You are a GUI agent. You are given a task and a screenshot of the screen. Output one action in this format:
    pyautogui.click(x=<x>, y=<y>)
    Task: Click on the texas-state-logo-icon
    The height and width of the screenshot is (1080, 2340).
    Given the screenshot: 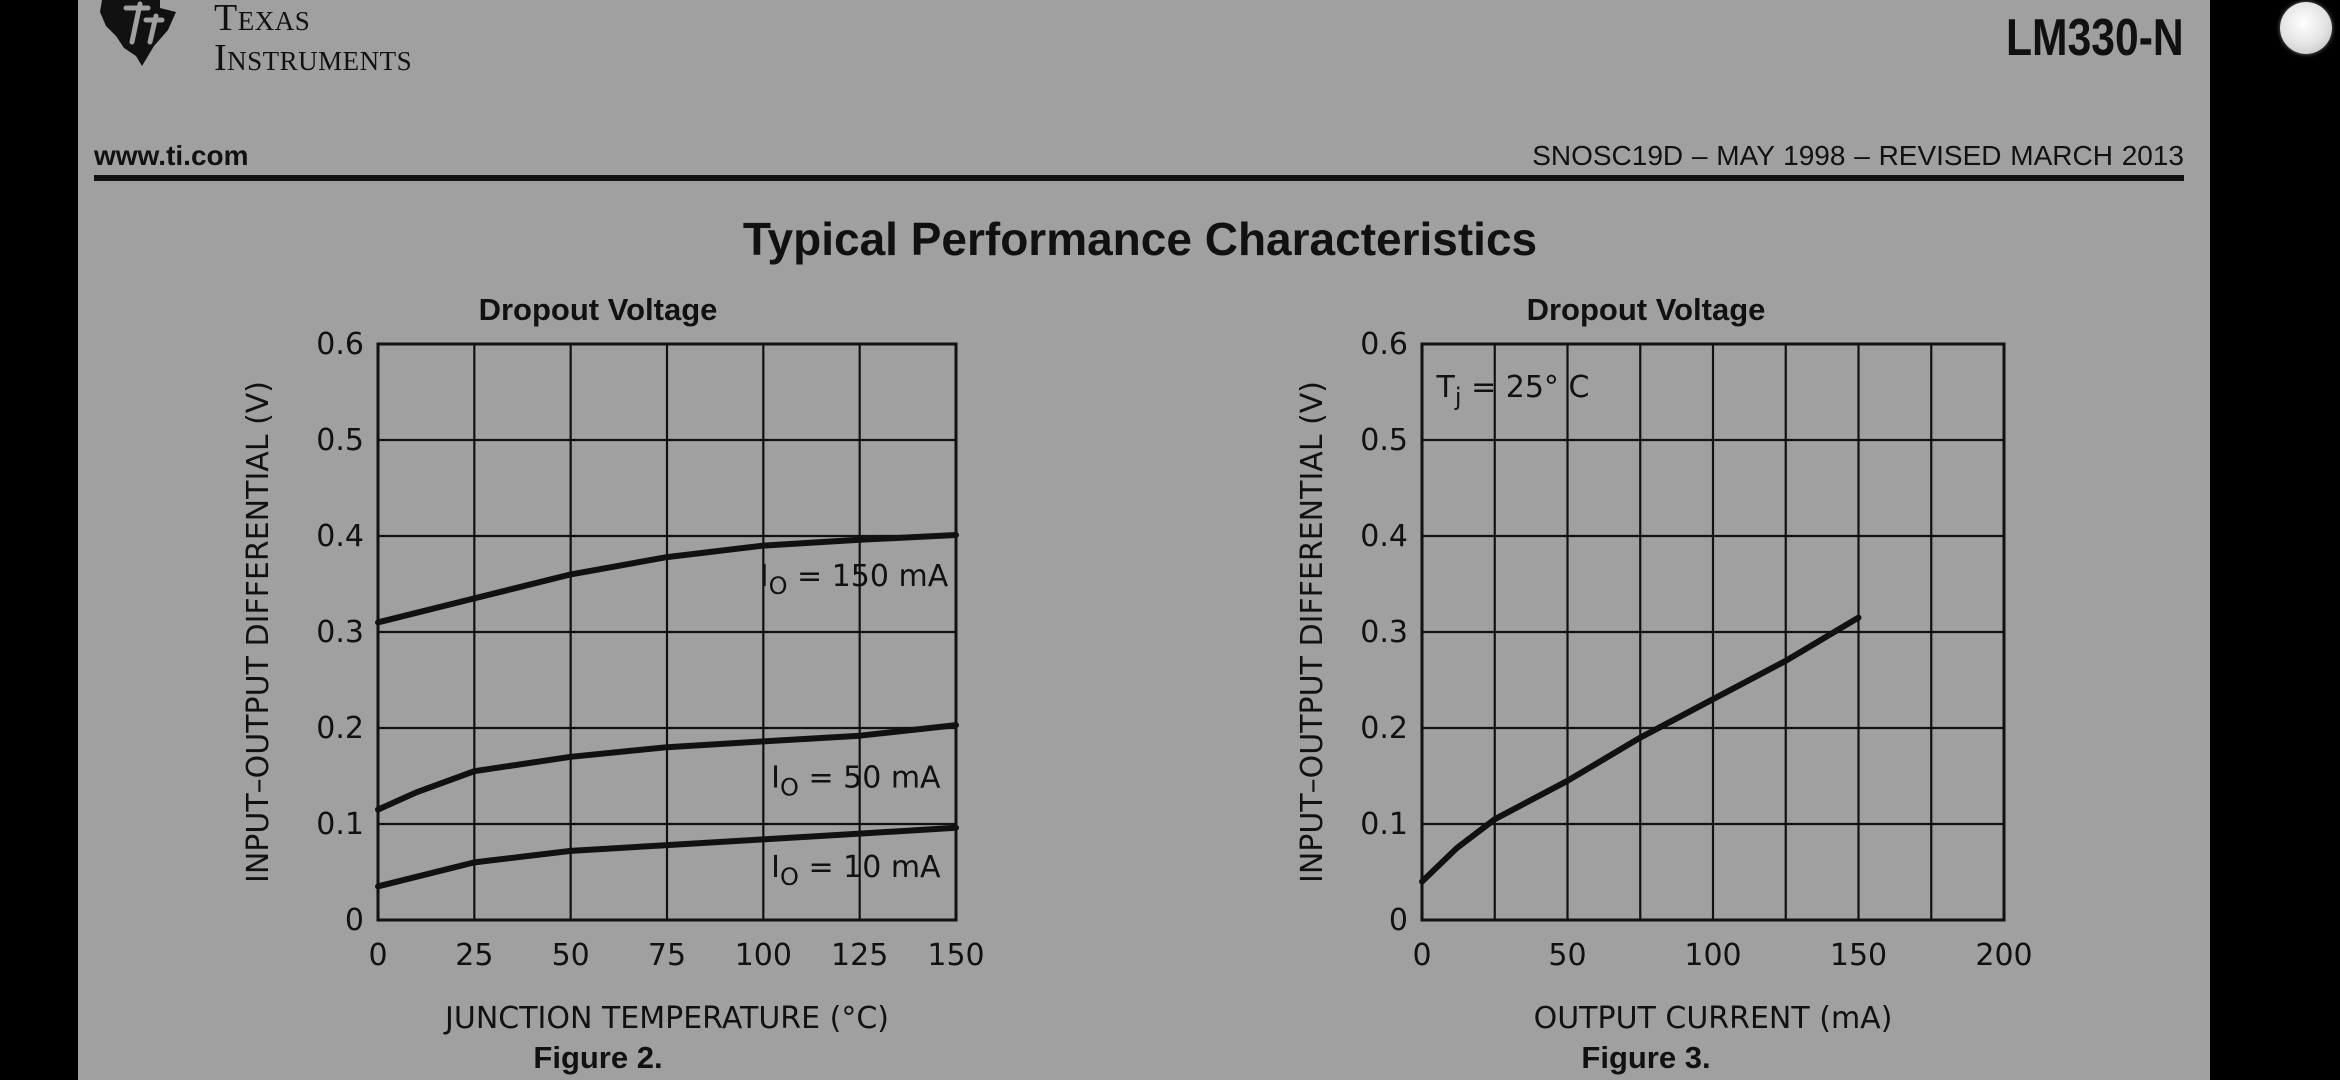 What is the action you would take?
    pyautogui.click(x=138, y=33)
    